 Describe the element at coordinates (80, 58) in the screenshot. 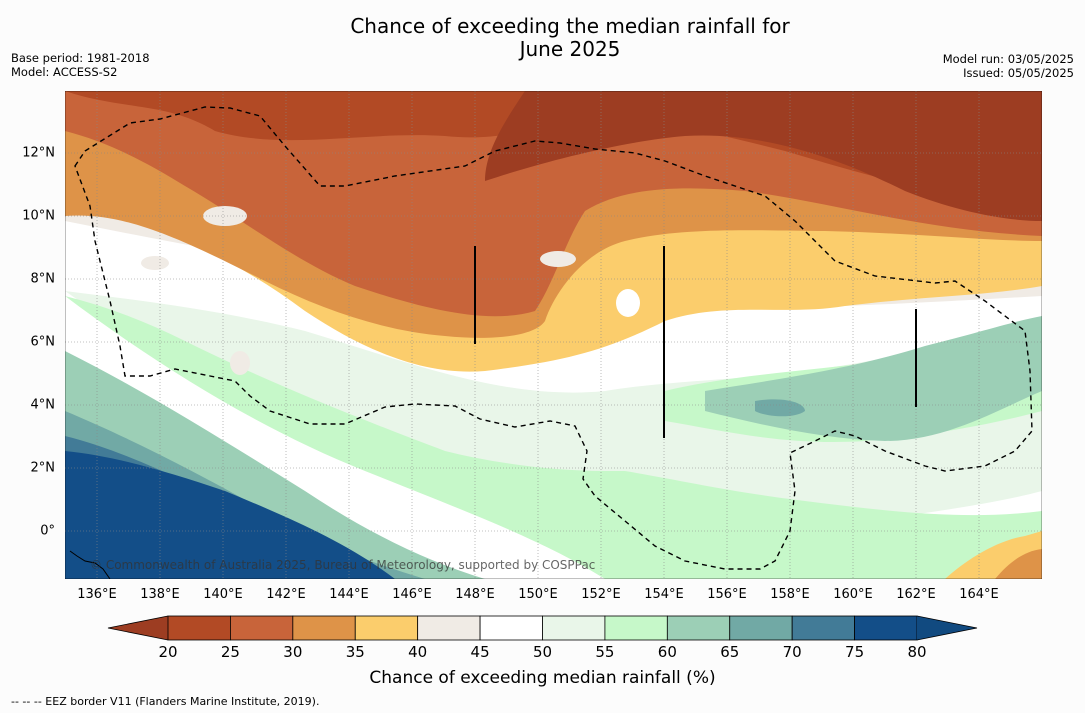

I see `base-period: Base period: 1981-2018` at that location.